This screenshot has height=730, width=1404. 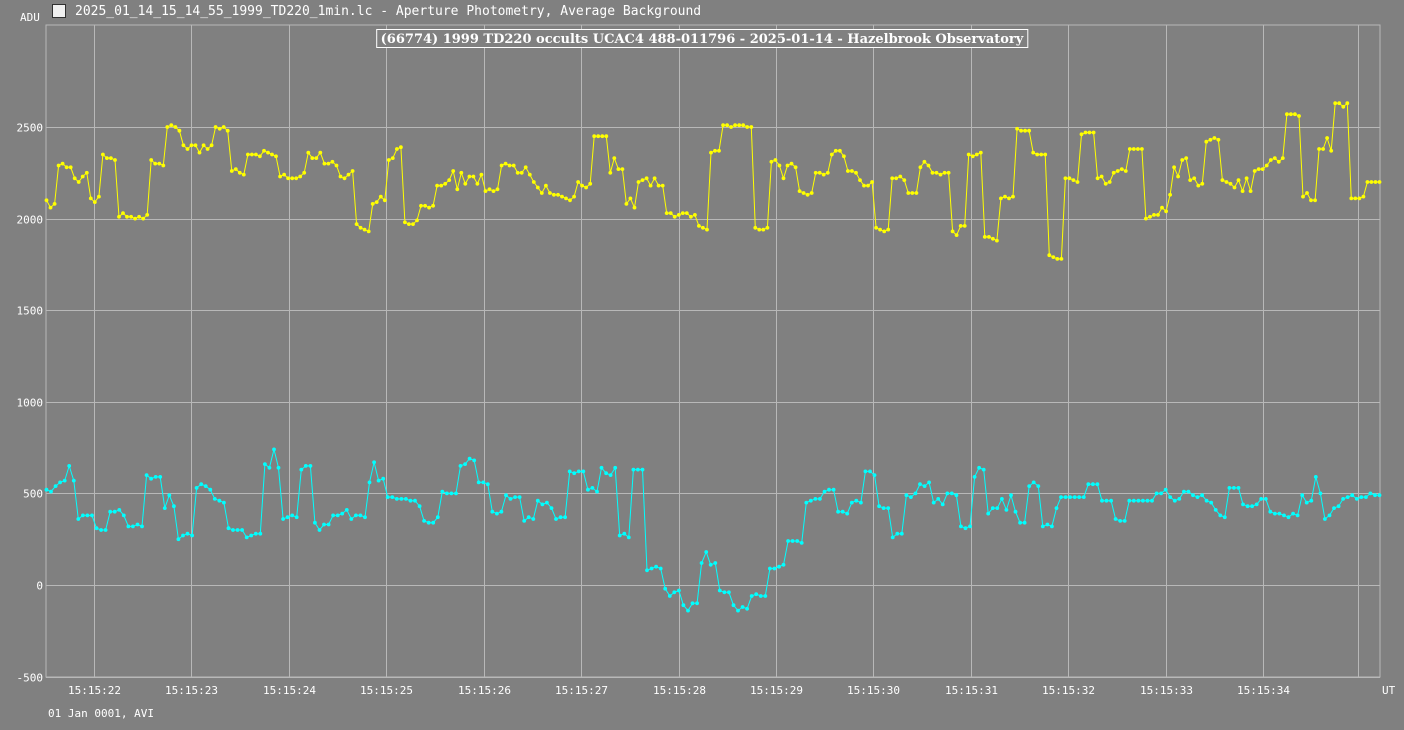 What do you see at coordinates (30, 311) in the screenshot?
I see `y-tick-label: 1500` at bounding box center [30, 311].